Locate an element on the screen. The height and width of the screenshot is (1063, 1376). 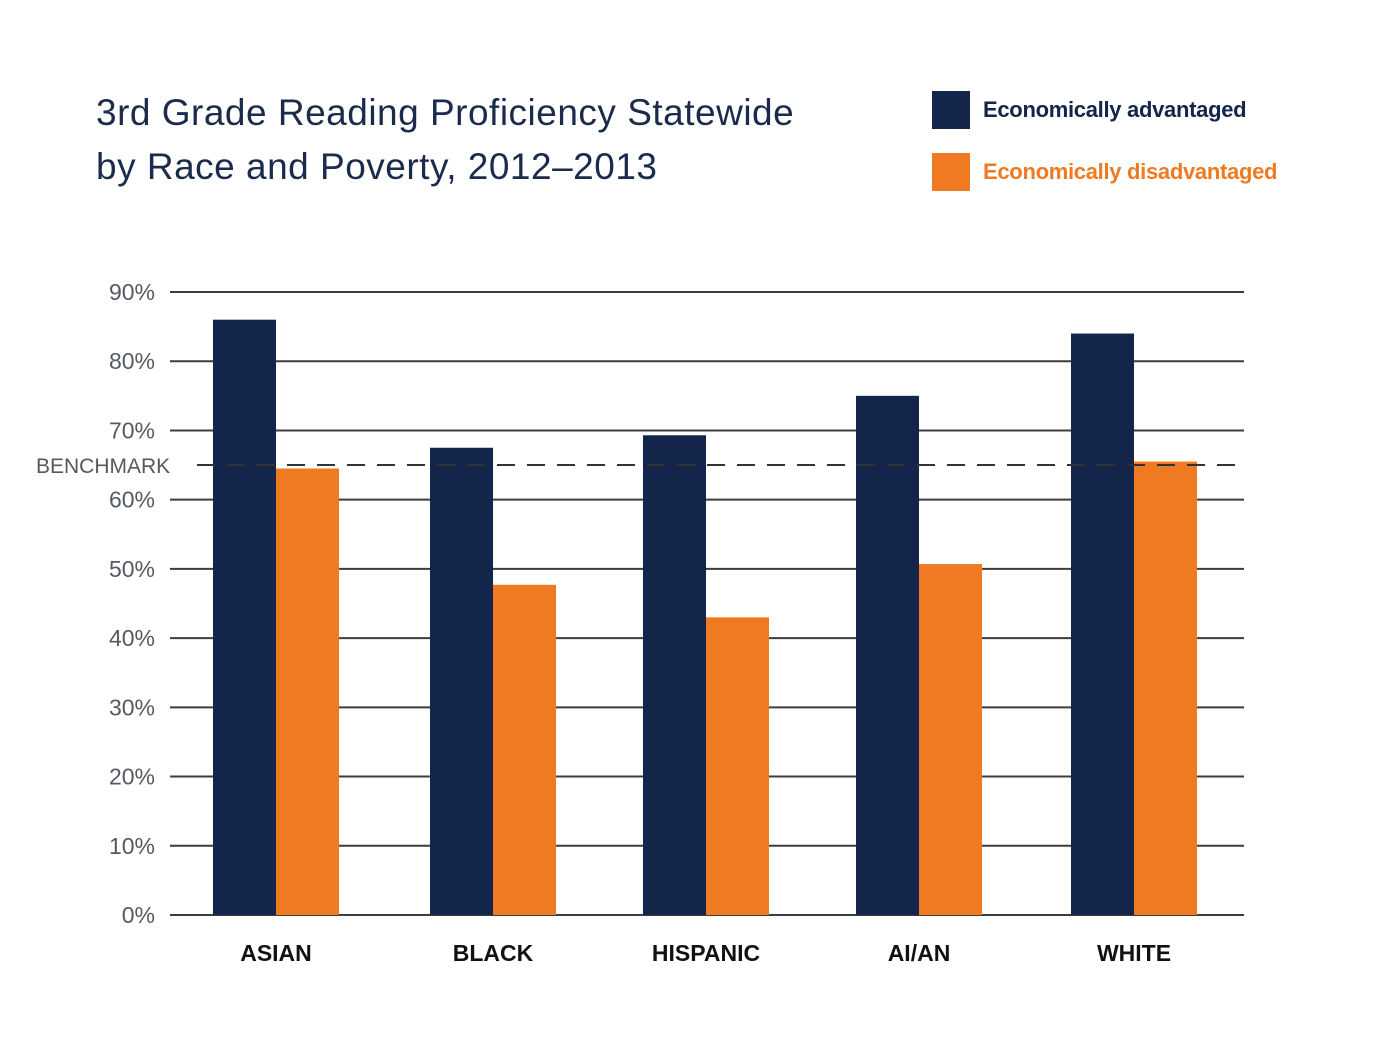
legend-swatch-advantaged is located at coordinates (951, 110).